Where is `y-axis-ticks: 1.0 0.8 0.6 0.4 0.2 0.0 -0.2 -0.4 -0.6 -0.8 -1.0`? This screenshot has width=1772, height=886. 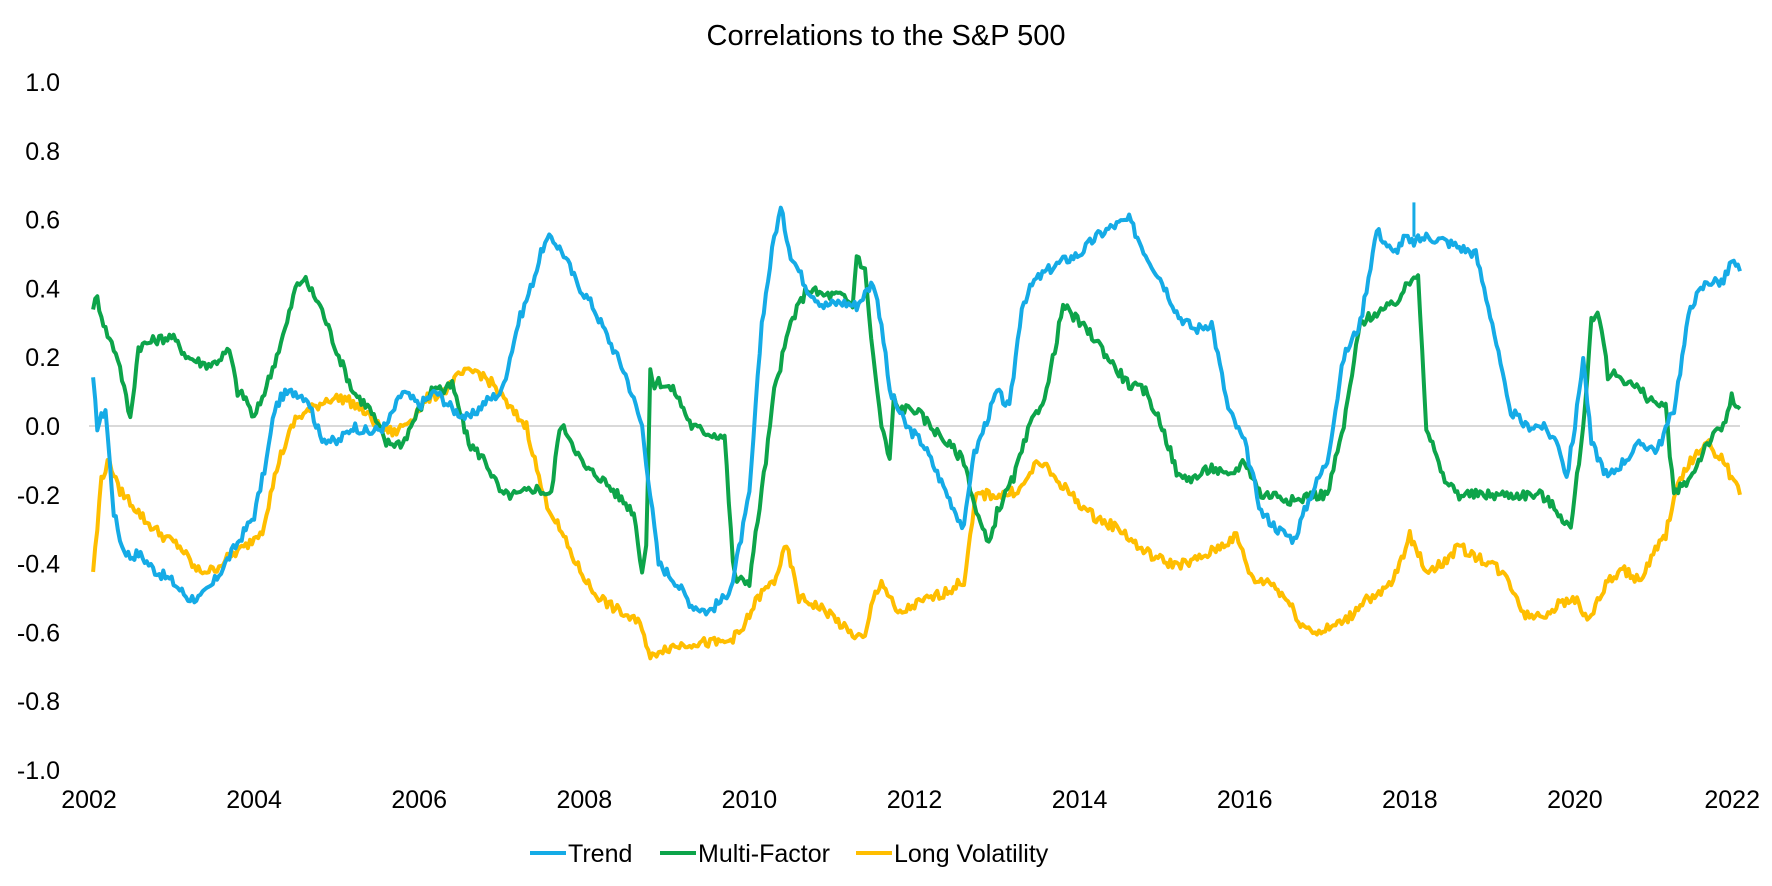
y-axis-ticks: 1.0 0.8 0.6 0.4 0.2 0.0 -0.2 -0.4 -0.6 -0.8 -1.0 is located at coordinates (38, 427).